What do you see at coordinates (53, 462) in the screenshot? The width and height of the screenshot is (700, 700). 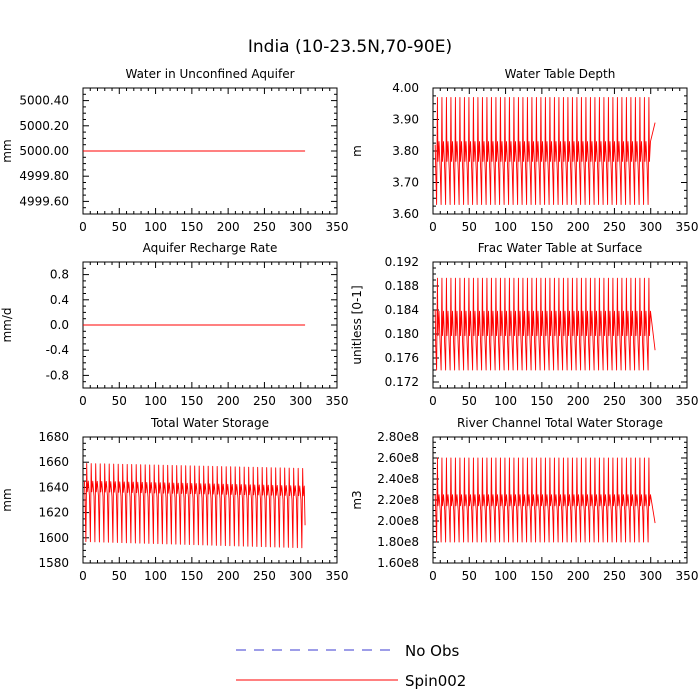 I see `y-tick-label: 1660` at bounding box center [53, 462].